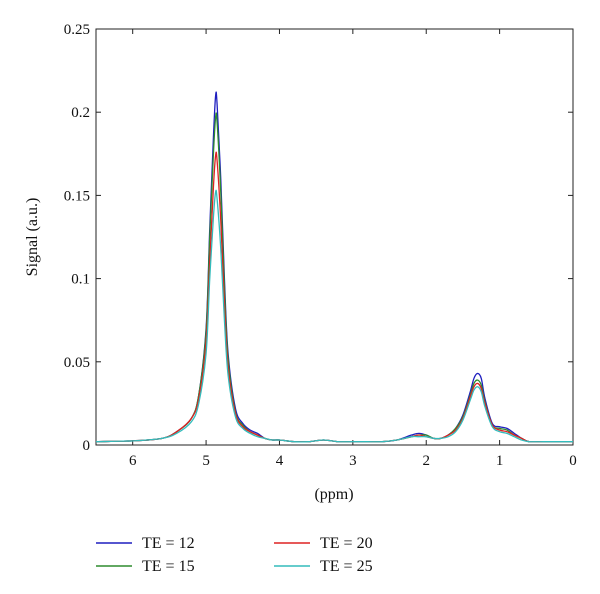 Image resolution: width=600 pixels, height=594 pixels. I want to click on legend: TE = 12 TE = 20 TE = 15 TE = 25, so click(234, 555).